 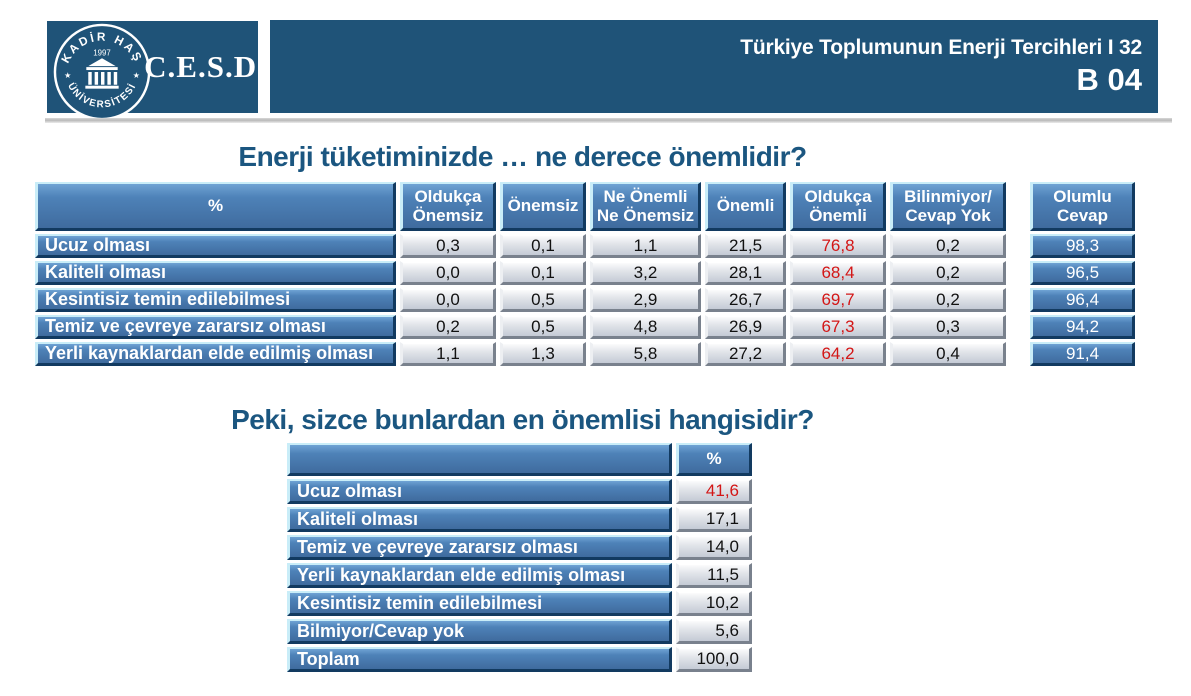 What do you see at coordinates (948, 354) in the screenshot?
I see `table-cell: 0,4` at bounding box center [948, 354].